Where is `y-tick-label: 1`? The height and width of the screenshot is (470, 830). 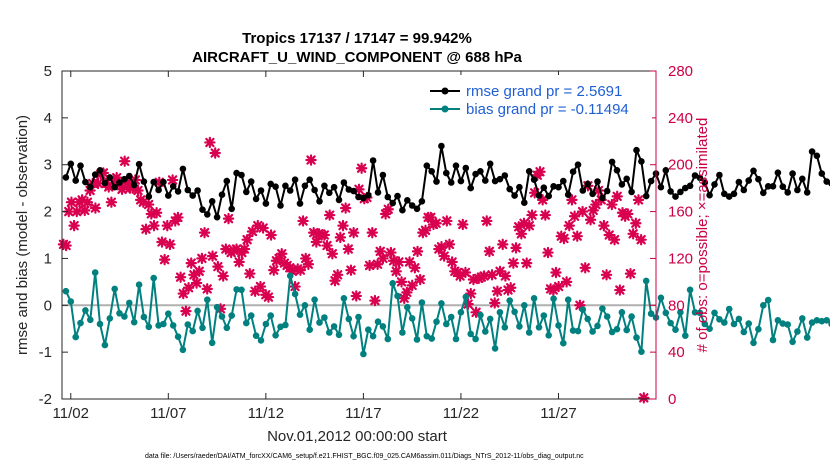 y-tick-label: 1 is located at coordinates (48, 258).